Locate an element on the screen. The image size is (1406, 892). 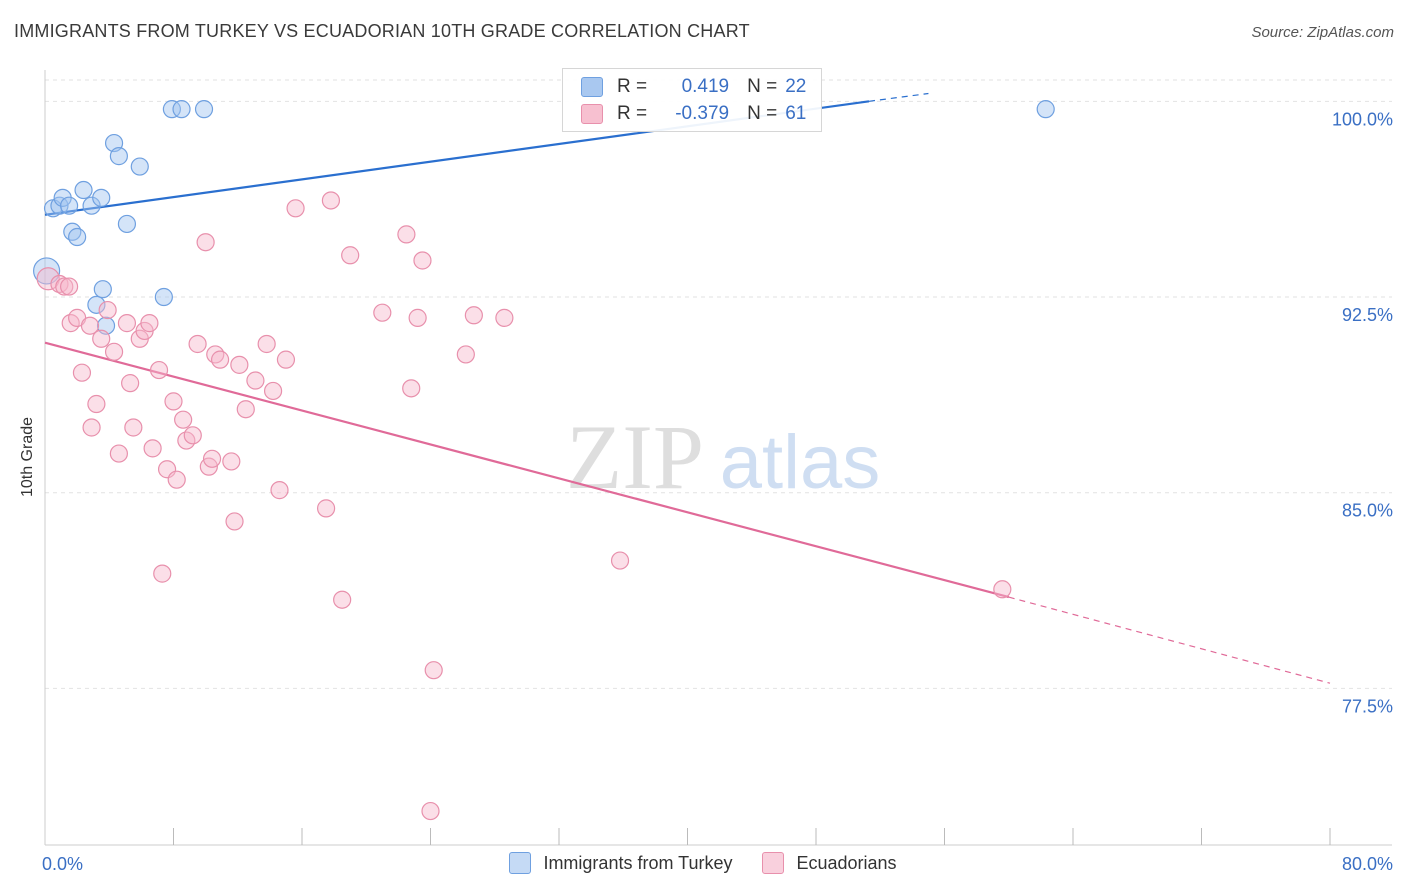
legend-label-turkey: Immigrants from Turkey is located at coordinates (638, 862).